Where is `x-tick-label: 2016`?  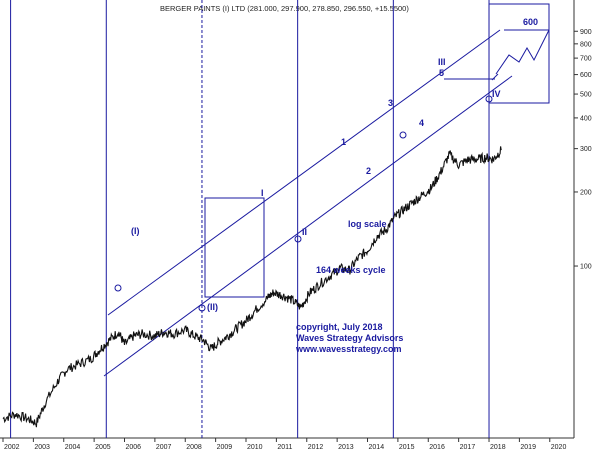 x-tick-label: 2016 is located at coordinates (437, 447).